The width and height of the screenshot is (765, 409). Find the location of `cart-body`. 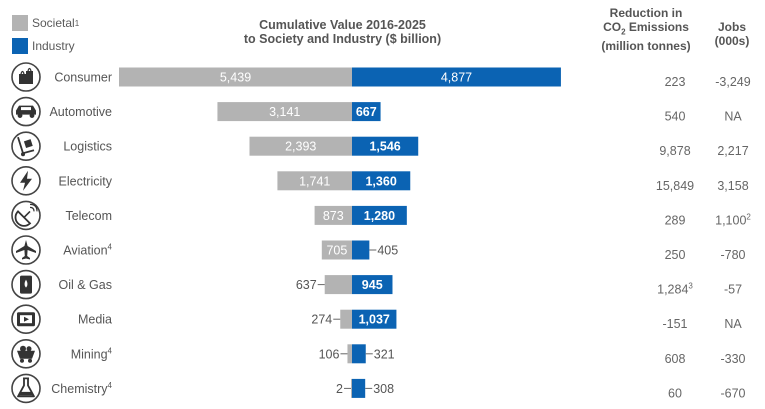

cart-body is located at coordinates (26, 354).